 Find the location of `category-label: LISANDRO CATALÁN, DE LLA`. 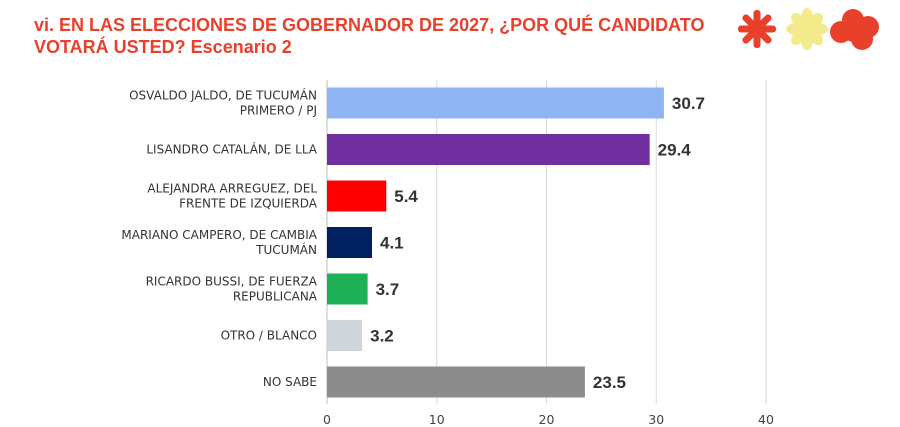

category-label: LISANDRO CATALÁN, DE LLA is located at coordinates (231, 149).